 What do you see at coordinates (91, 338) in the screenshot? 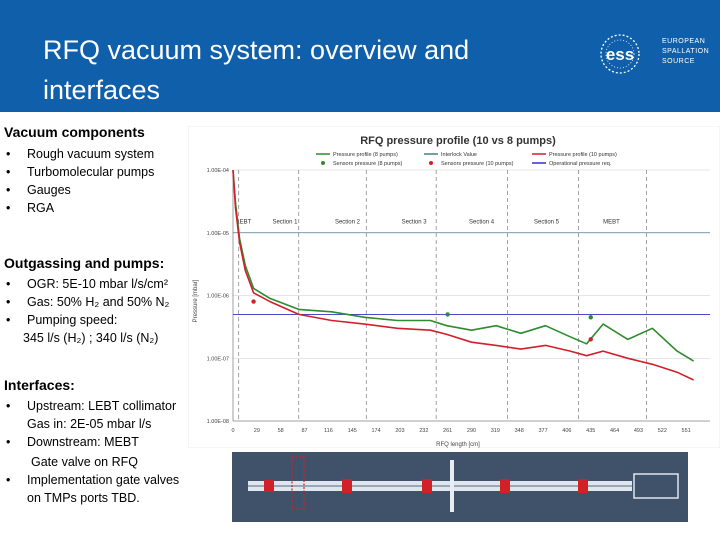
I see `speed-values: 345 l/s (H₂) ; 340 l/s (N₂)` at bounding box center [91, 338].